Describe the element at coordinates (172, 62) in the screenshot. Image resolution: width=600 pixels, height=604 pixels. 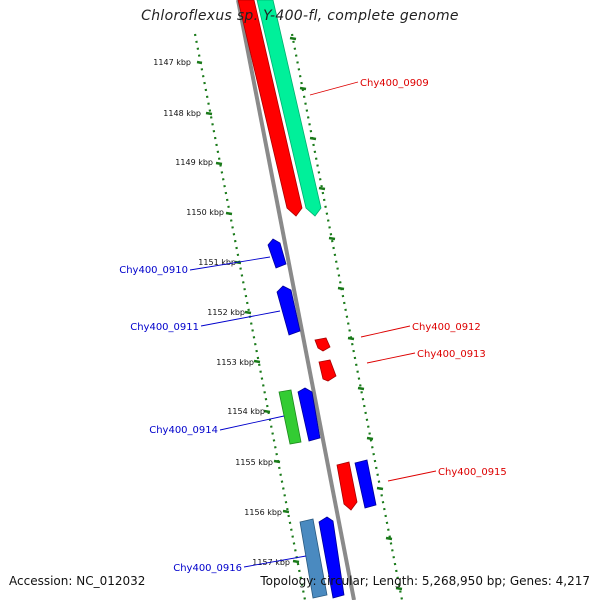
I see `ruler-tick-label: 1147 kbp` at that location.